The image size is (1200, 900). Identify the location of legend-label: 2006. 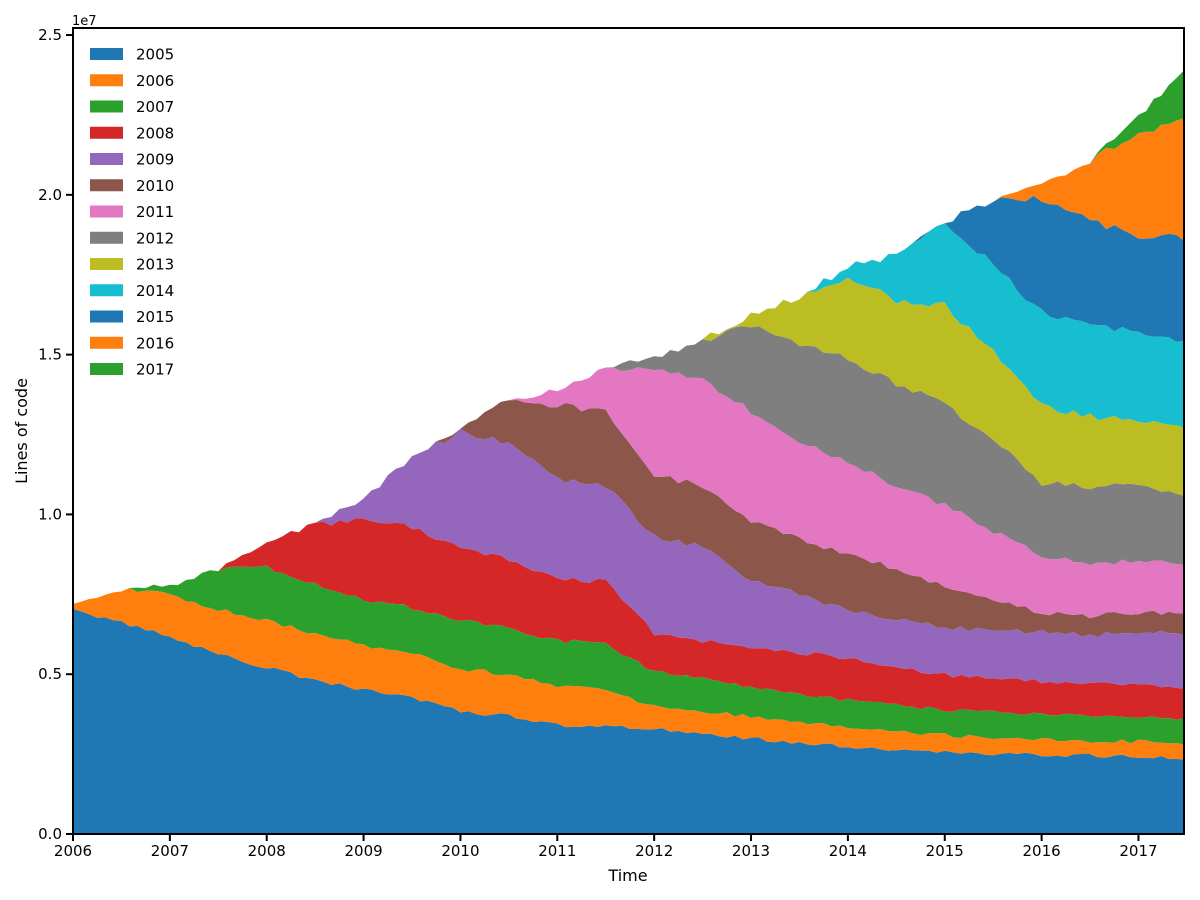
(155, 81).